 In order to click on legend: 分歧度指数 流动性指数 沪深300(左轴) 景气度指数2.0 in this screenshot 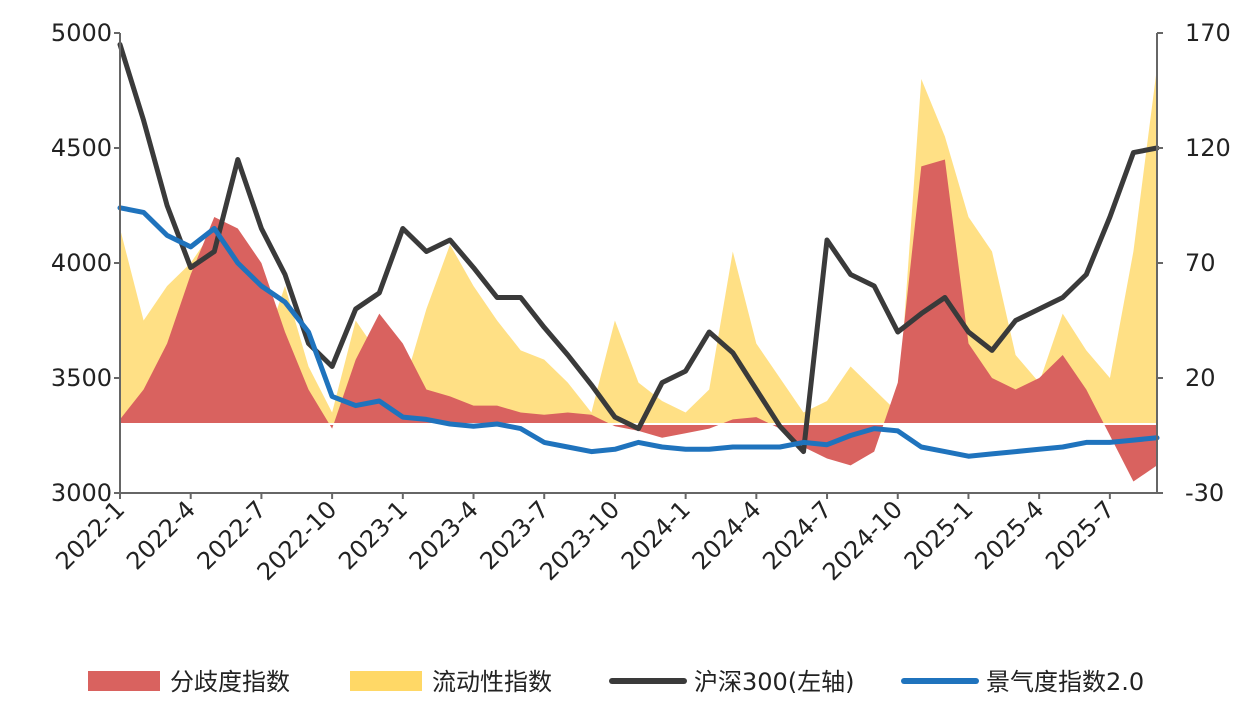, I will do `click(616, 682)`.